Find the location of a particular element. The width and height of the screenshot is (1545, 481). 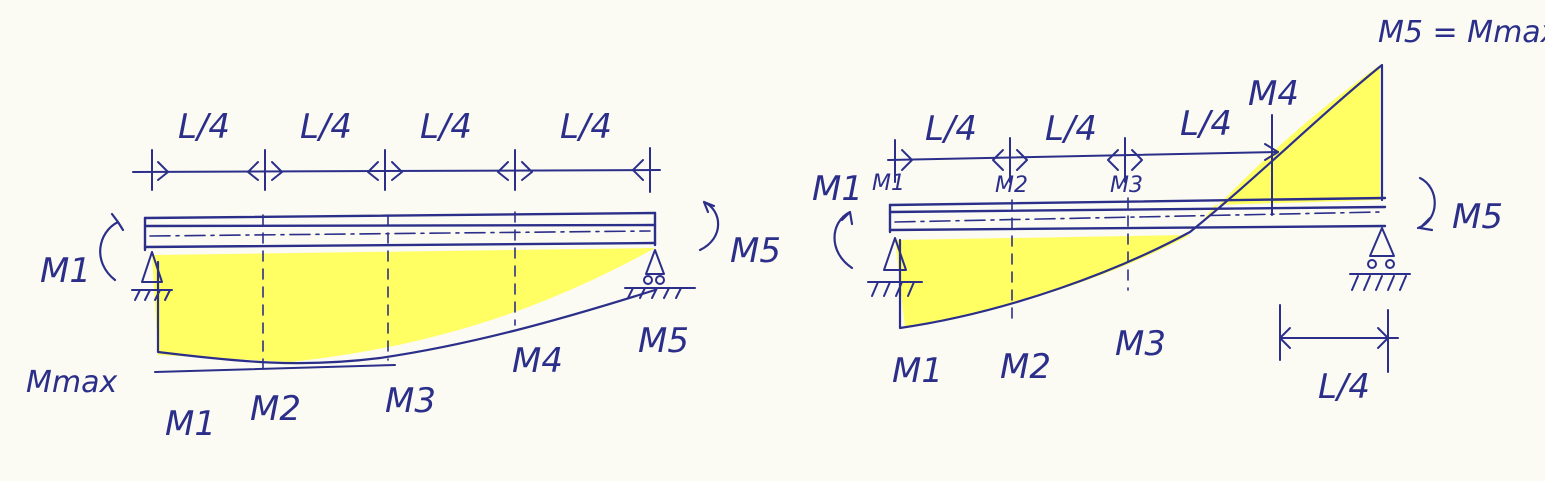

top-label-m3: M3 is located at coordinates (1126, 185).